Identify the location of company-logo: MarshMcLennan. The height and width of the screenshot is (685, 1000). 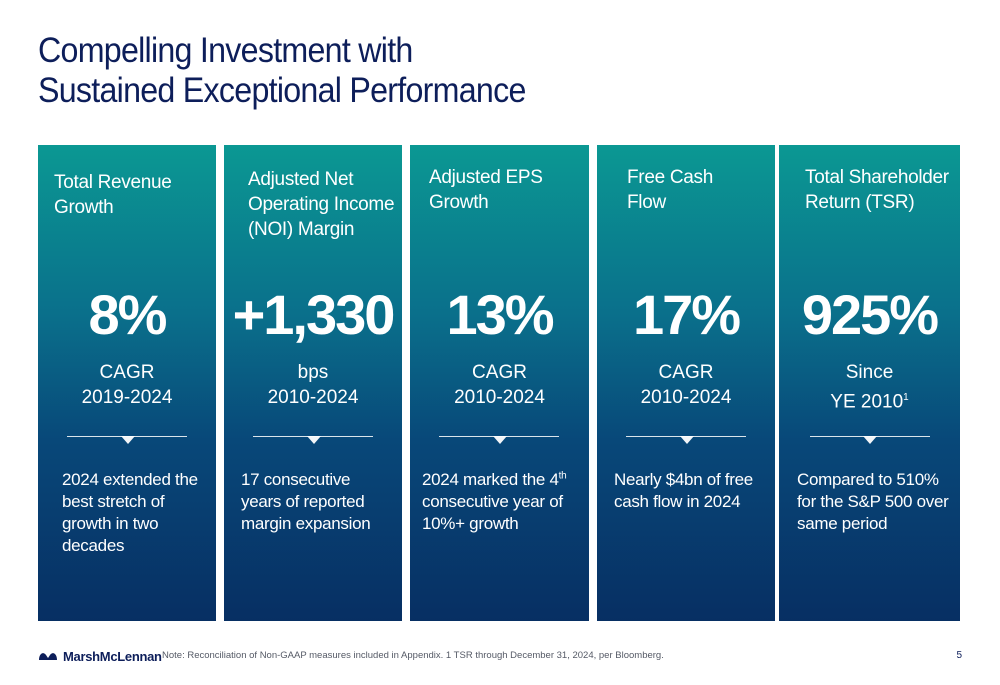
(100, 656).